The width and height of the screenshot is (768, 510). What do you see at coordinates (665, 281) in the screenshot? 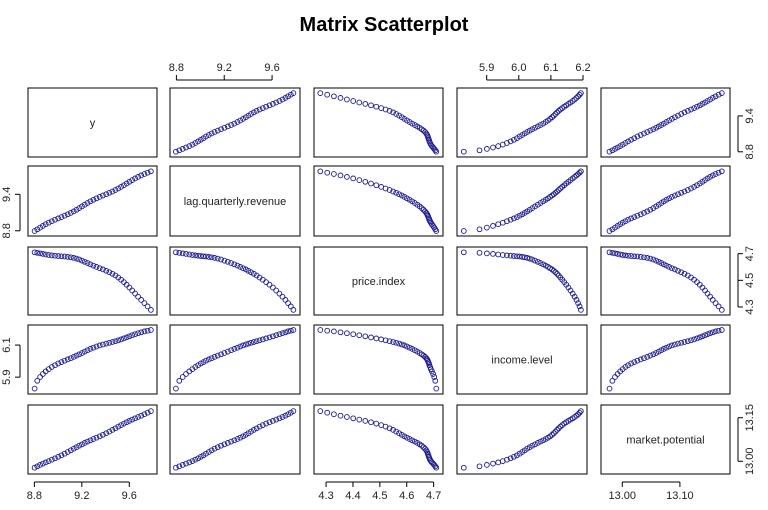
I see `panel-price-market` at bounding box center [665, 281].